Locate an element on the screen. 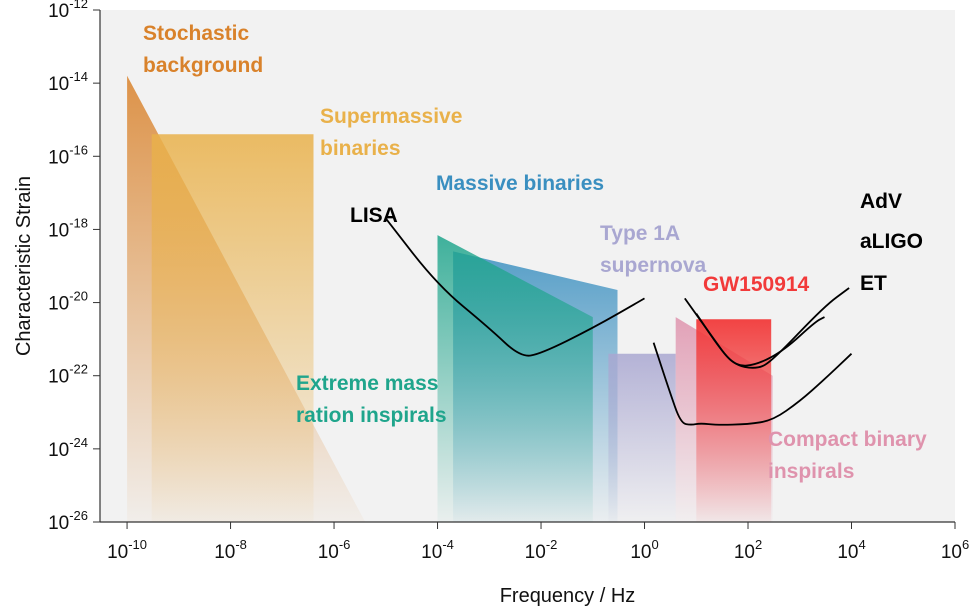 This screenshot has height=614, width=980. x-tick-label: 10⁻² is located at coordinates (541, 550).